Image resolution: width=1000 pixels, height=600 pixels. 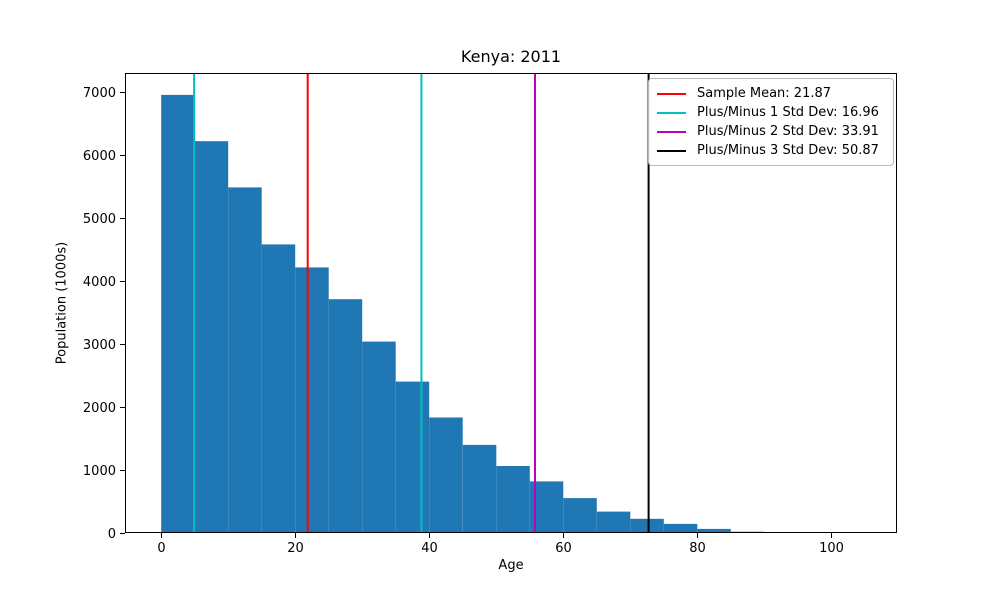 I want to click on chart-title: Kenya: 2011, so click(x=511, y=56).